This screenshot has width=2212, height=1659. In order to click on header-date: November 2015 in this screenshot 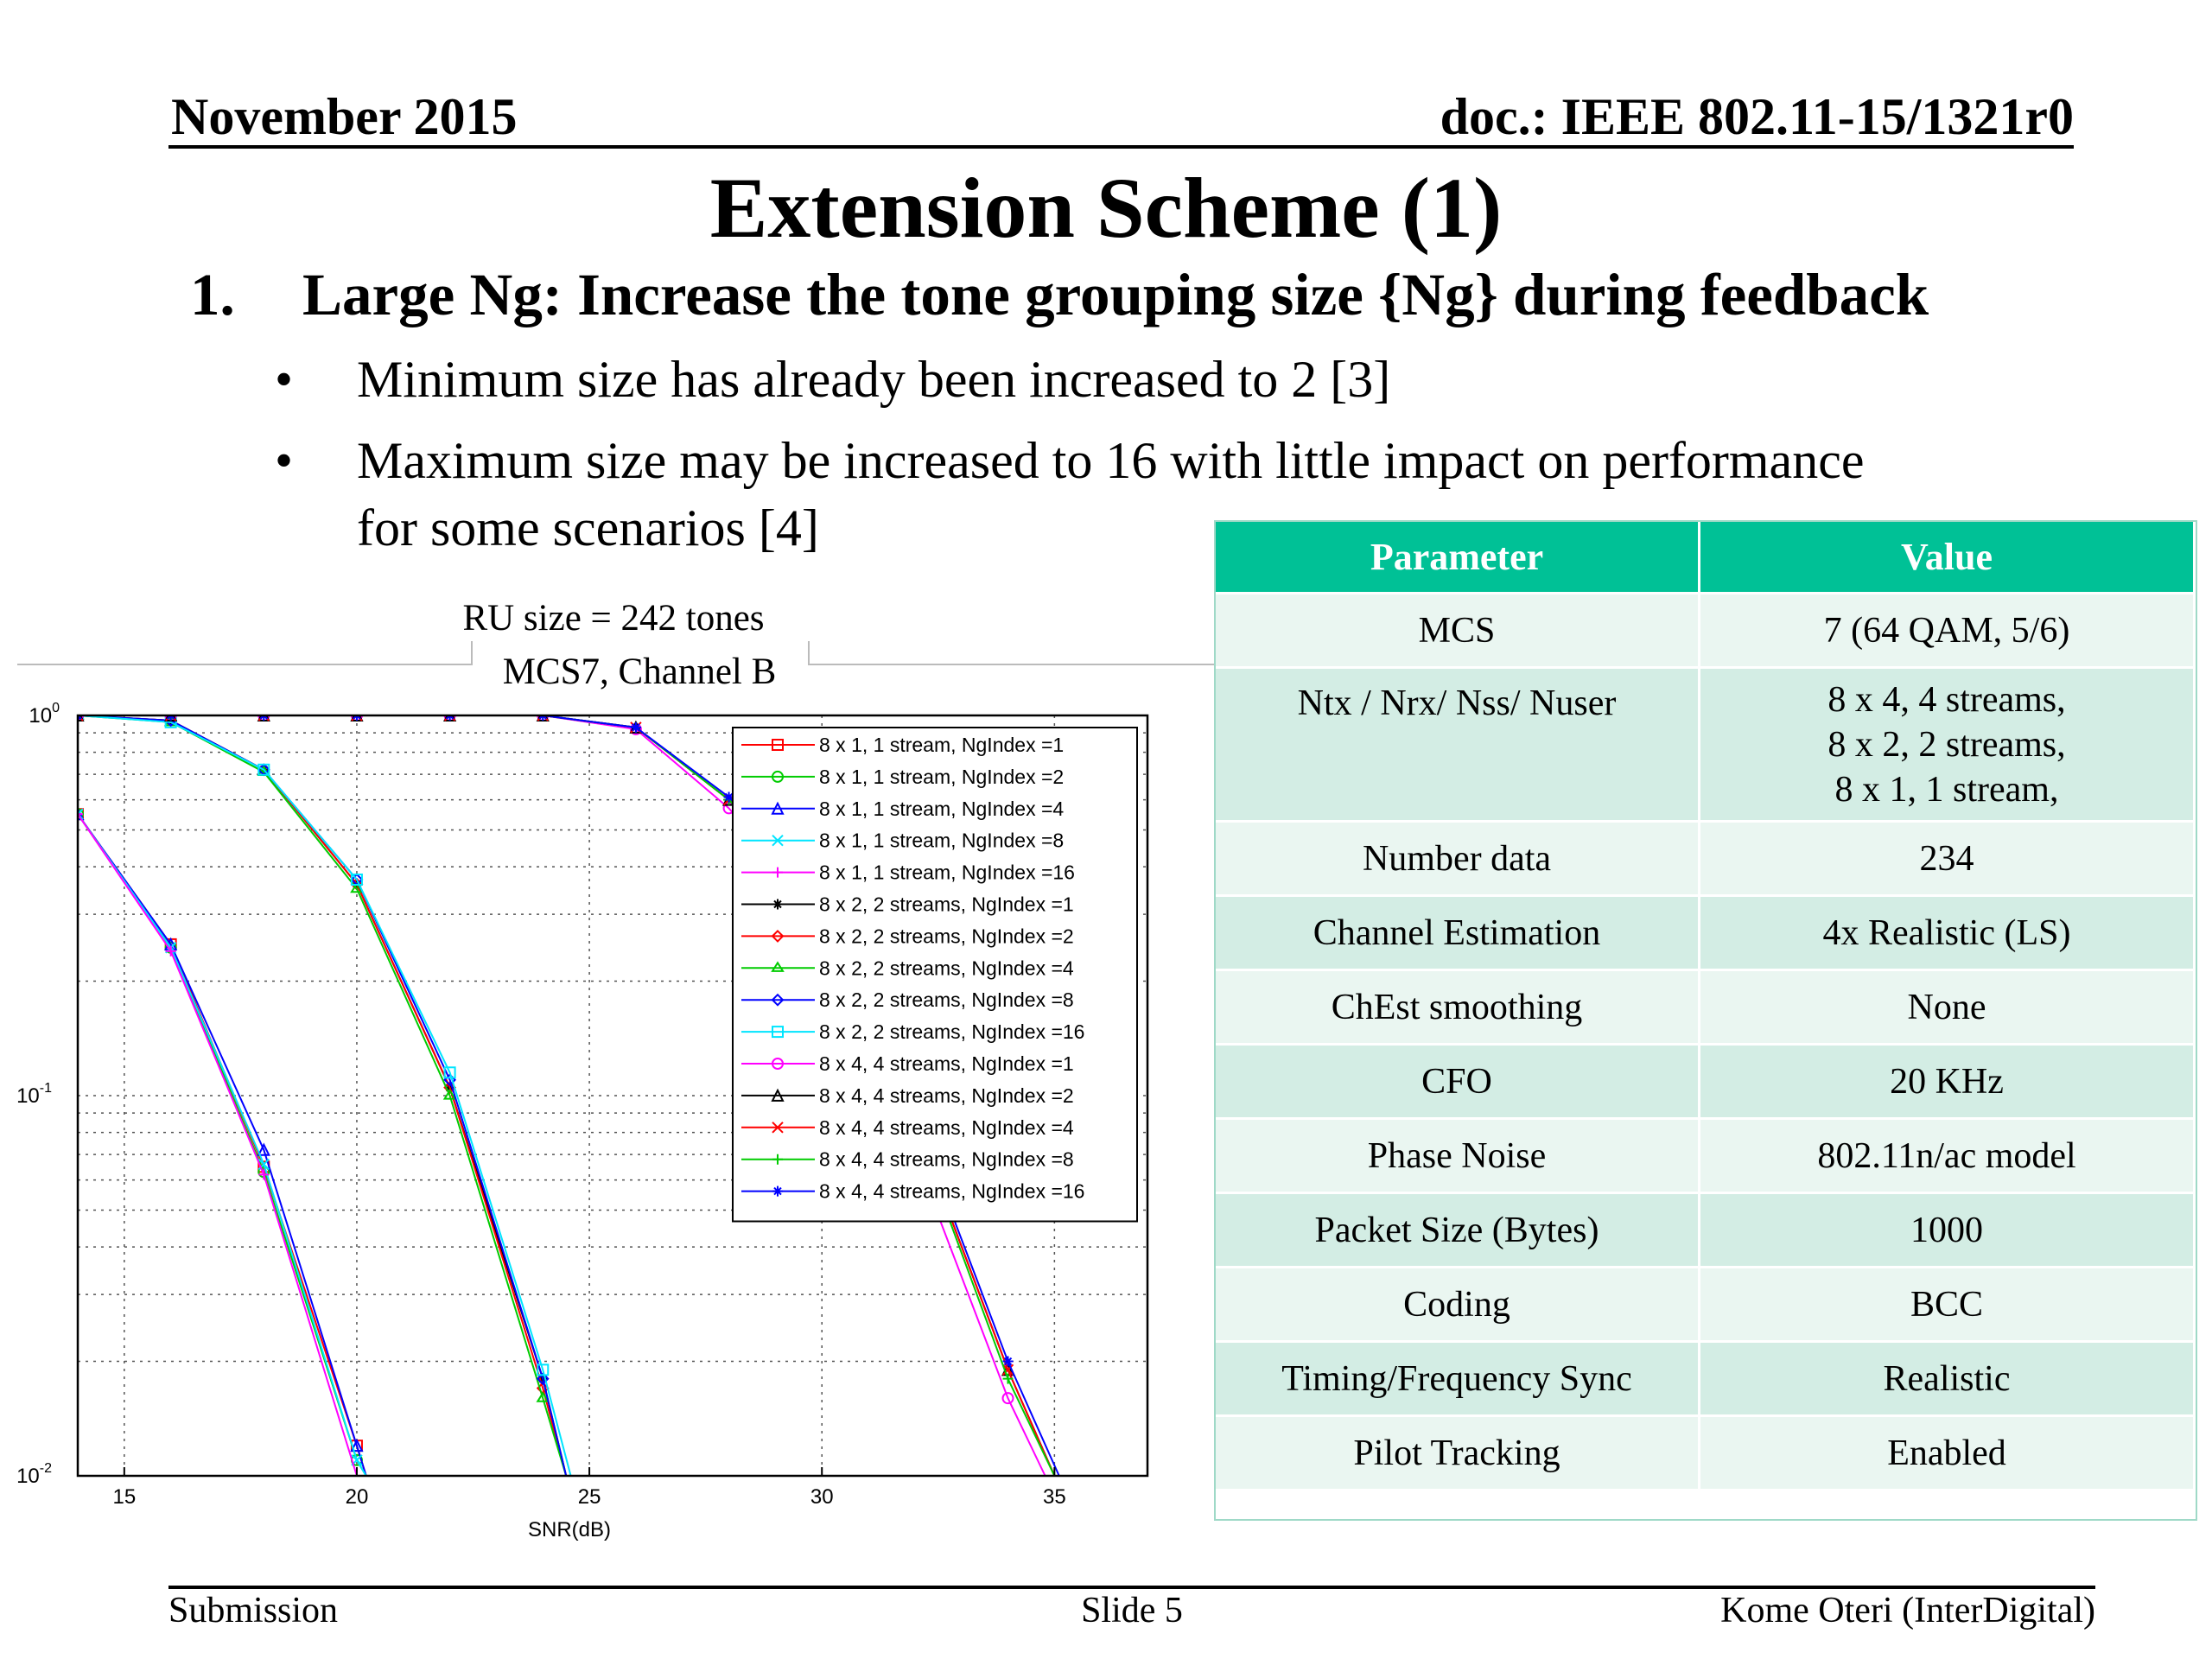, I will do `click(344, 116)`.